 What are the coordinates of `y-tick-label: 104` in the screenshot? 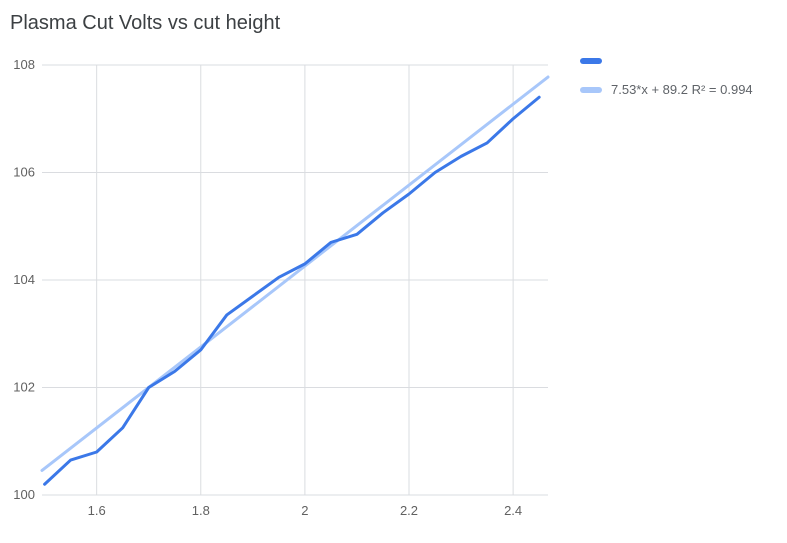 It's located at (24, 279).